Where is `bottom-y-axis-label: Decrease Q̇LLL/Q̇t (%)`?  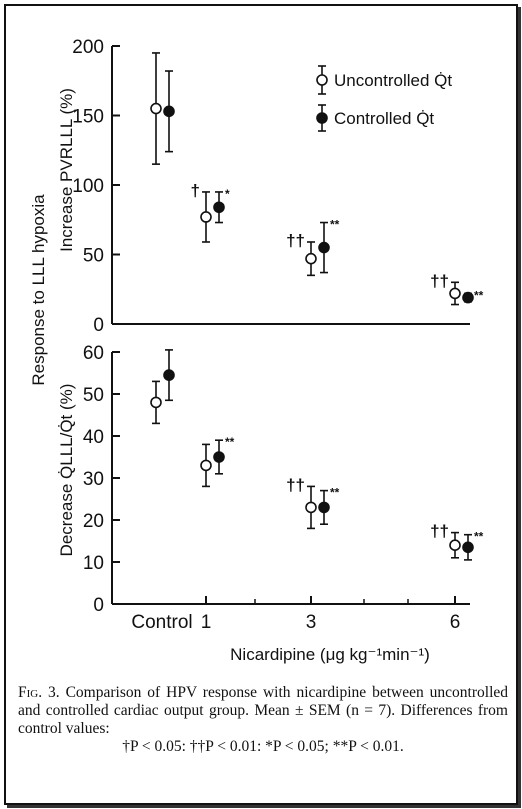 bottom-y-axis-label: Decrease Q̇LLL/Q̇t (%) is located at coordinates (66, 470).